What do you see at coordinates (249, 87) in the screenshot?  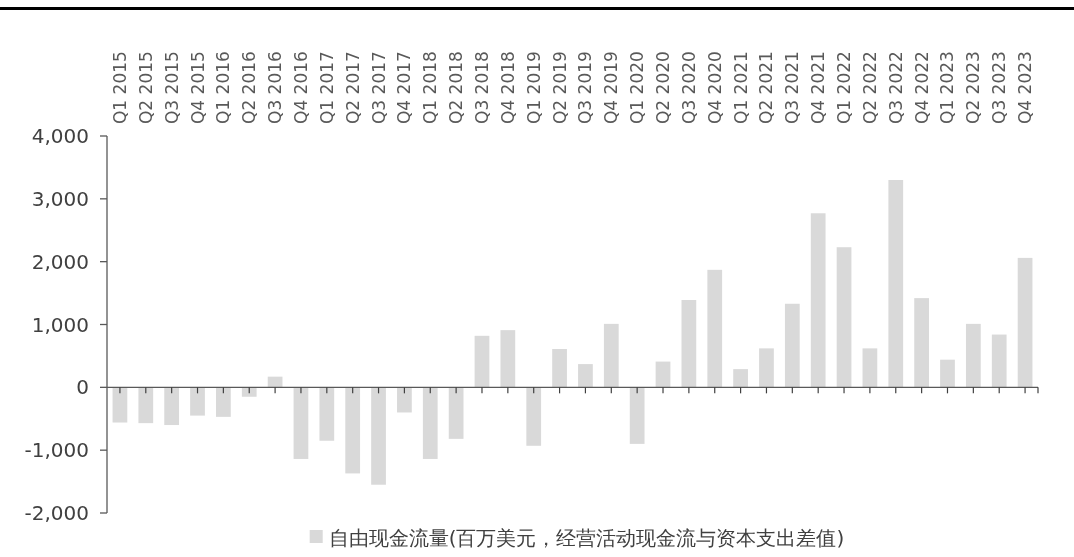 I see `x-tick-label: Q2 2016` at bounding box center [249, 87].